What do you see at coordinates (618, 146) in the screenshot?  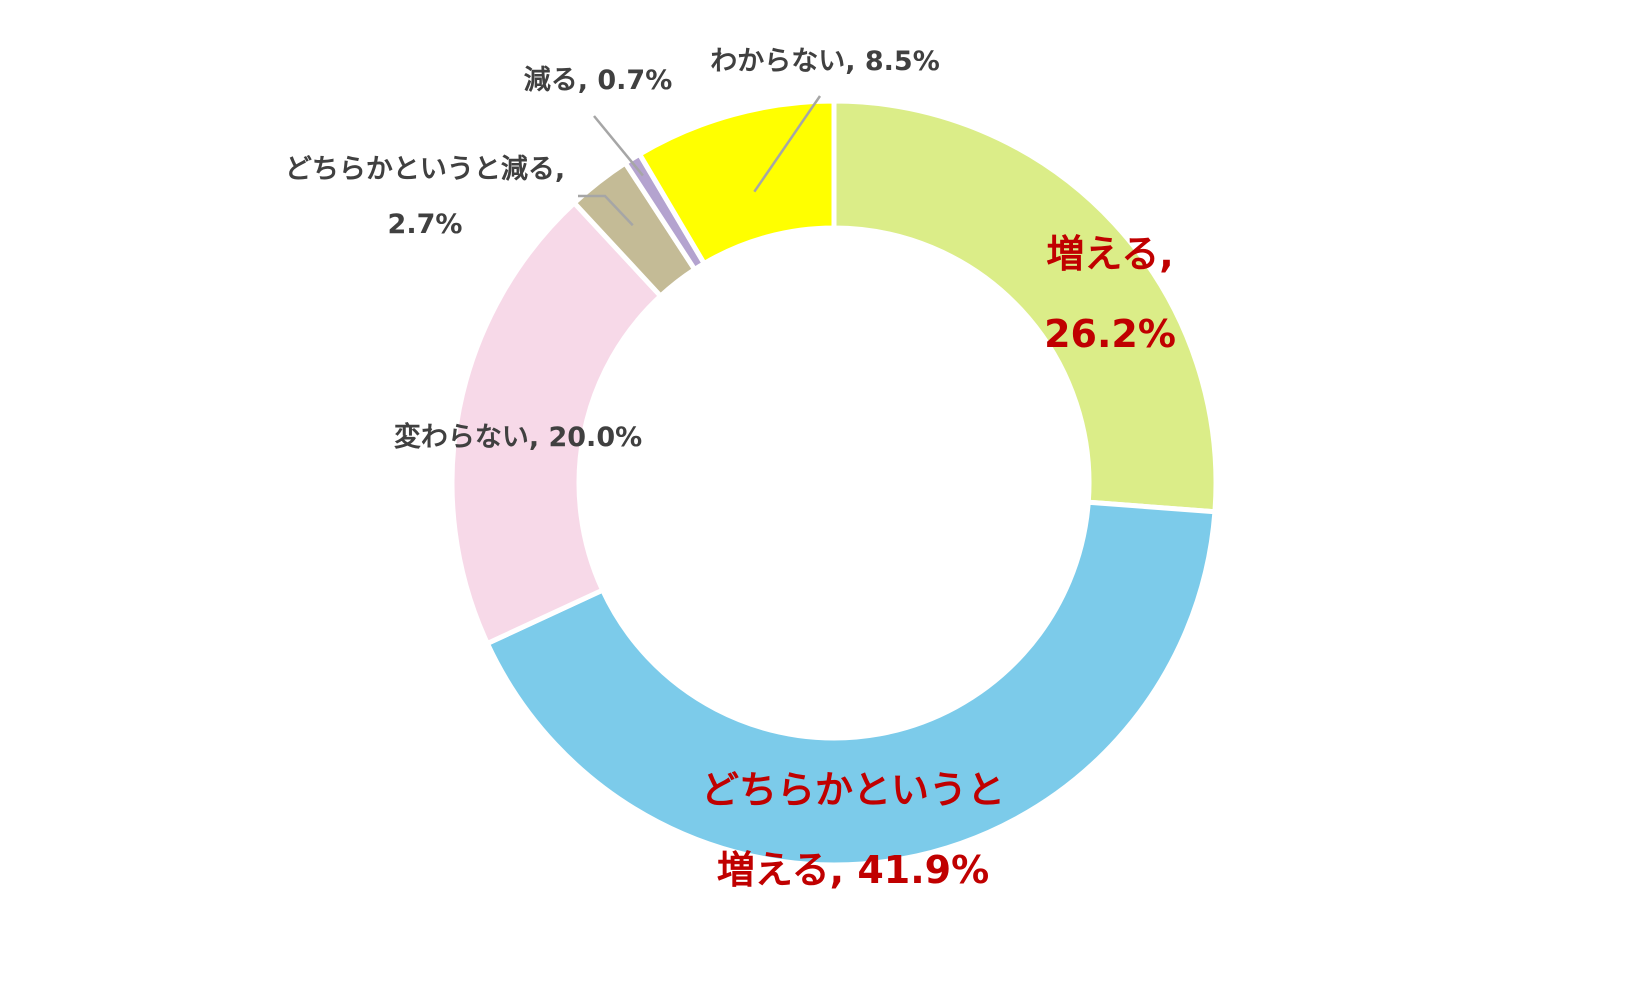 I see `leader-line-heru` at bounding box center [618, 146].